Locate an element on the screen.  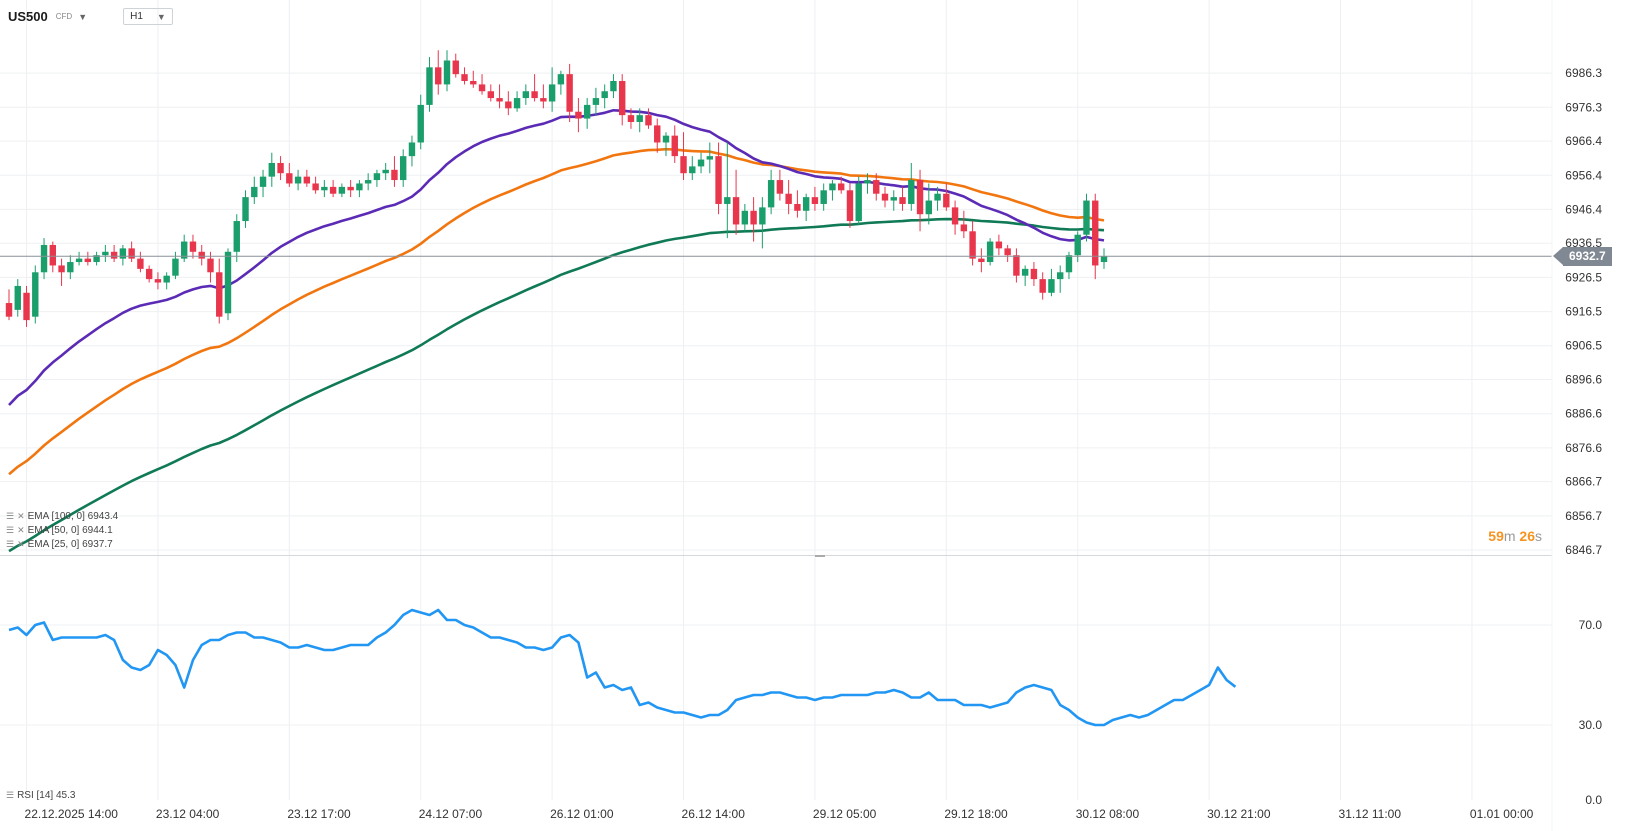
timer-minutes: 59 is located at coordinates (1496, 536).